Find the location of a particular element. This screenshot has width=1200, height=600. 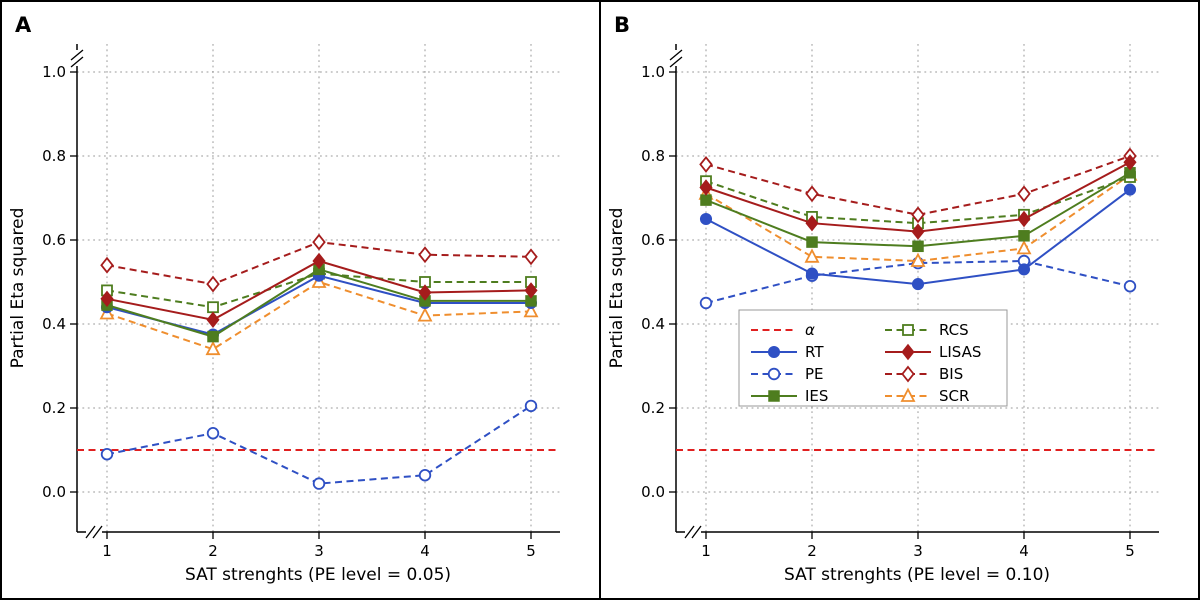

legend-label-SCR: SCR is located at coordinates (954, 396).